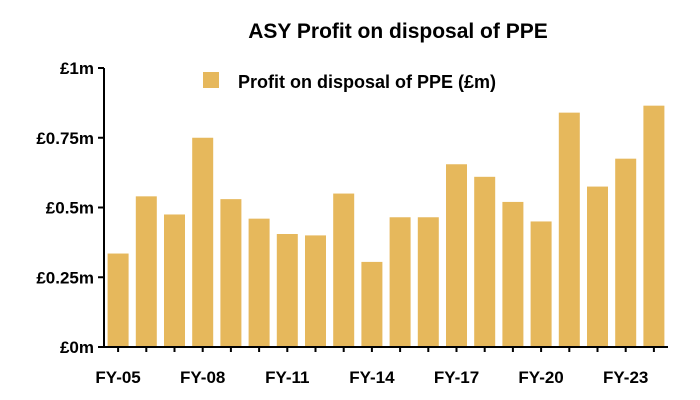 This screenshot has height=400, width=700. I want to click on y-axis-ticks: £0m £0.25m £0.5m £0.75m £1m, so click(70, 208).